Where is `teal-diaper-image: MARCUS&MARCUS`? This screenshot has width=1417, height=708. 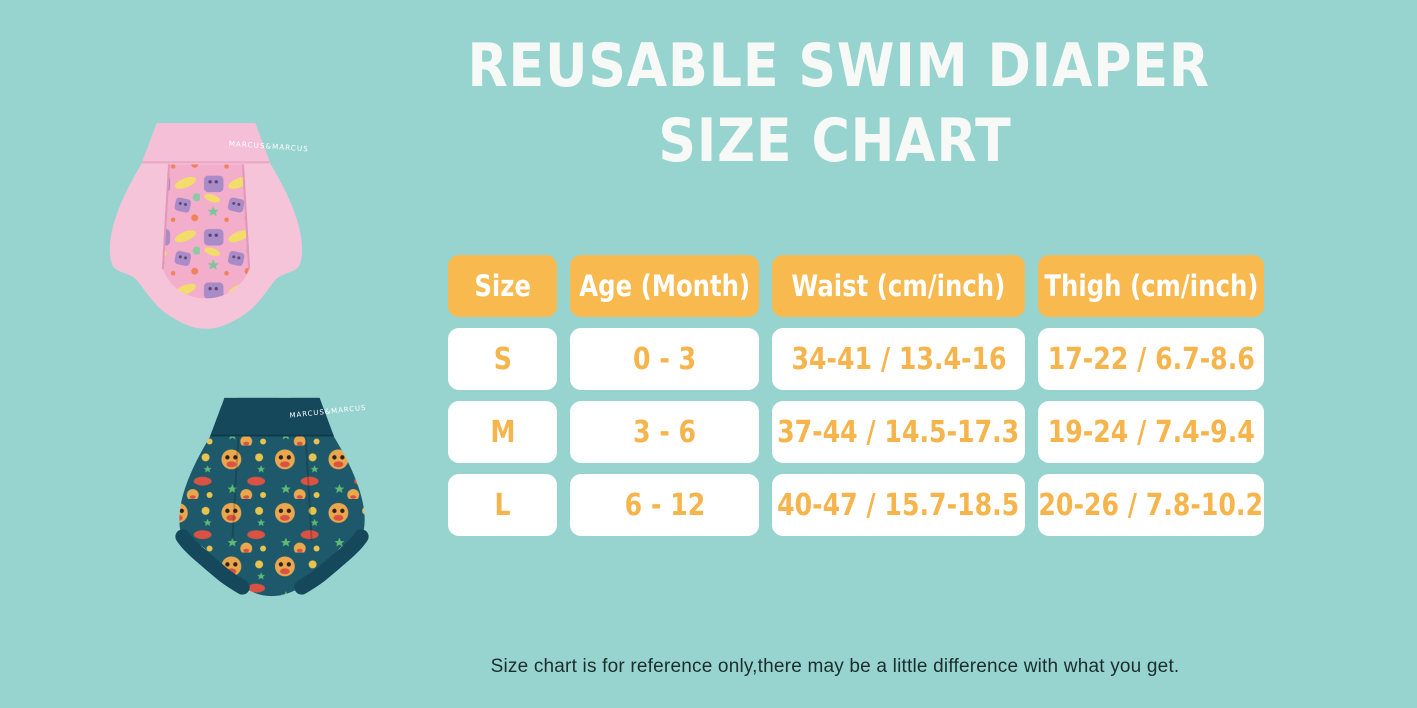 teal-diaper-image: MARCUS&MARCUS is located at coordinates (272, 497).